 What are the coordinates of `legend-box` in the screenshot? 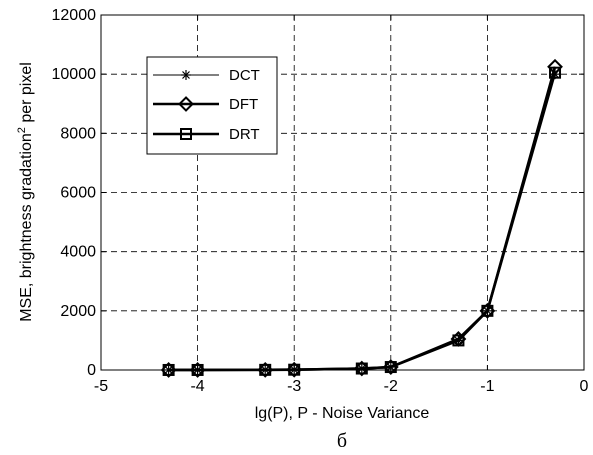 It's located at (212, 105).